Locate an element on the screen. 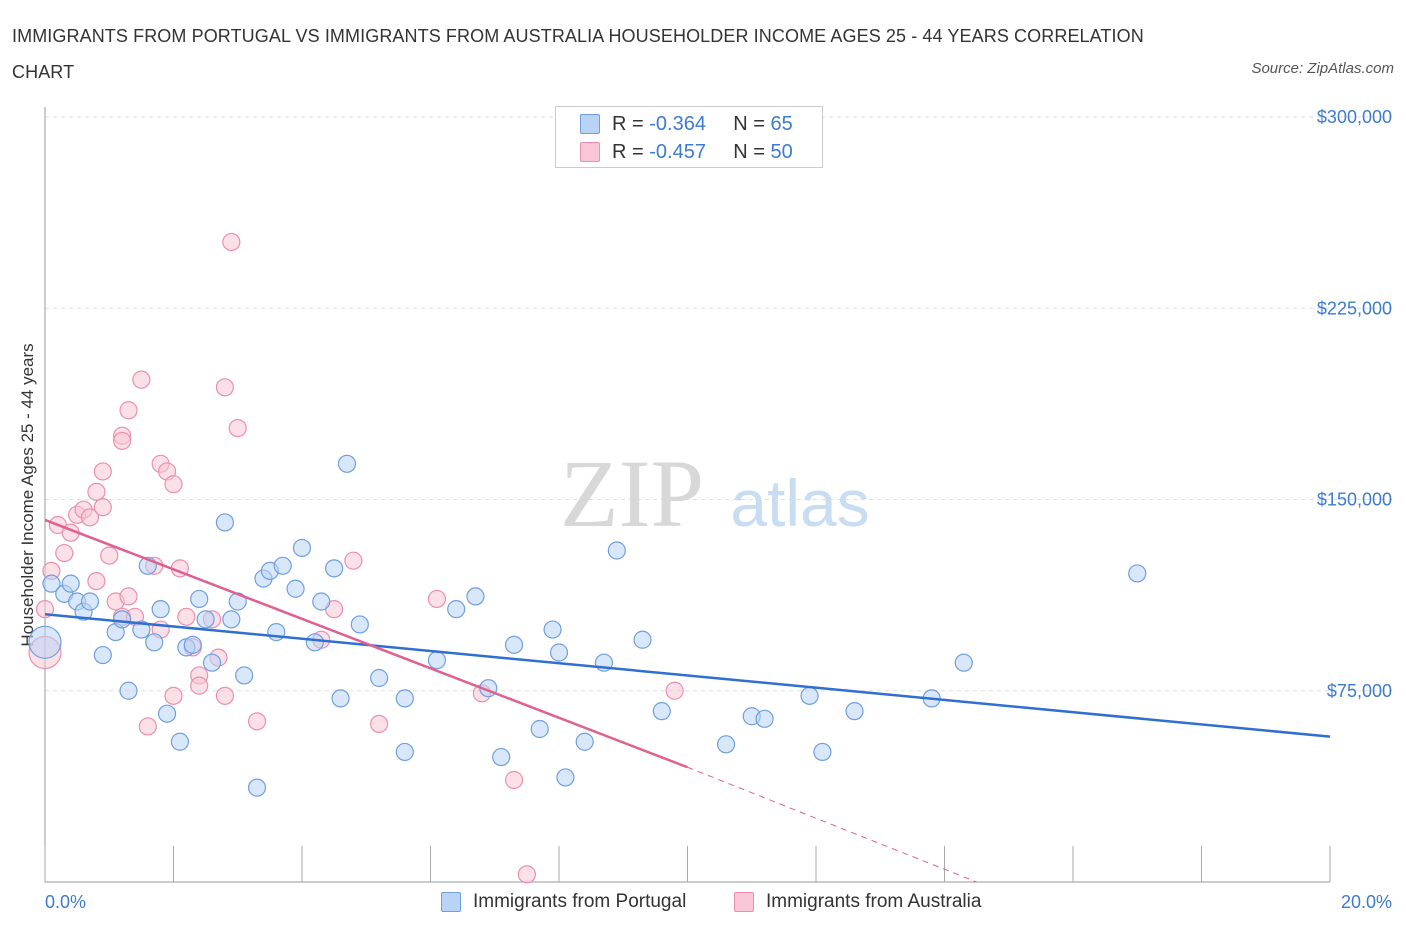 Image resolution: width=1406 pixels, height=930 pixels. watermark-atlas: atlas is located at coordinates (799, 503).